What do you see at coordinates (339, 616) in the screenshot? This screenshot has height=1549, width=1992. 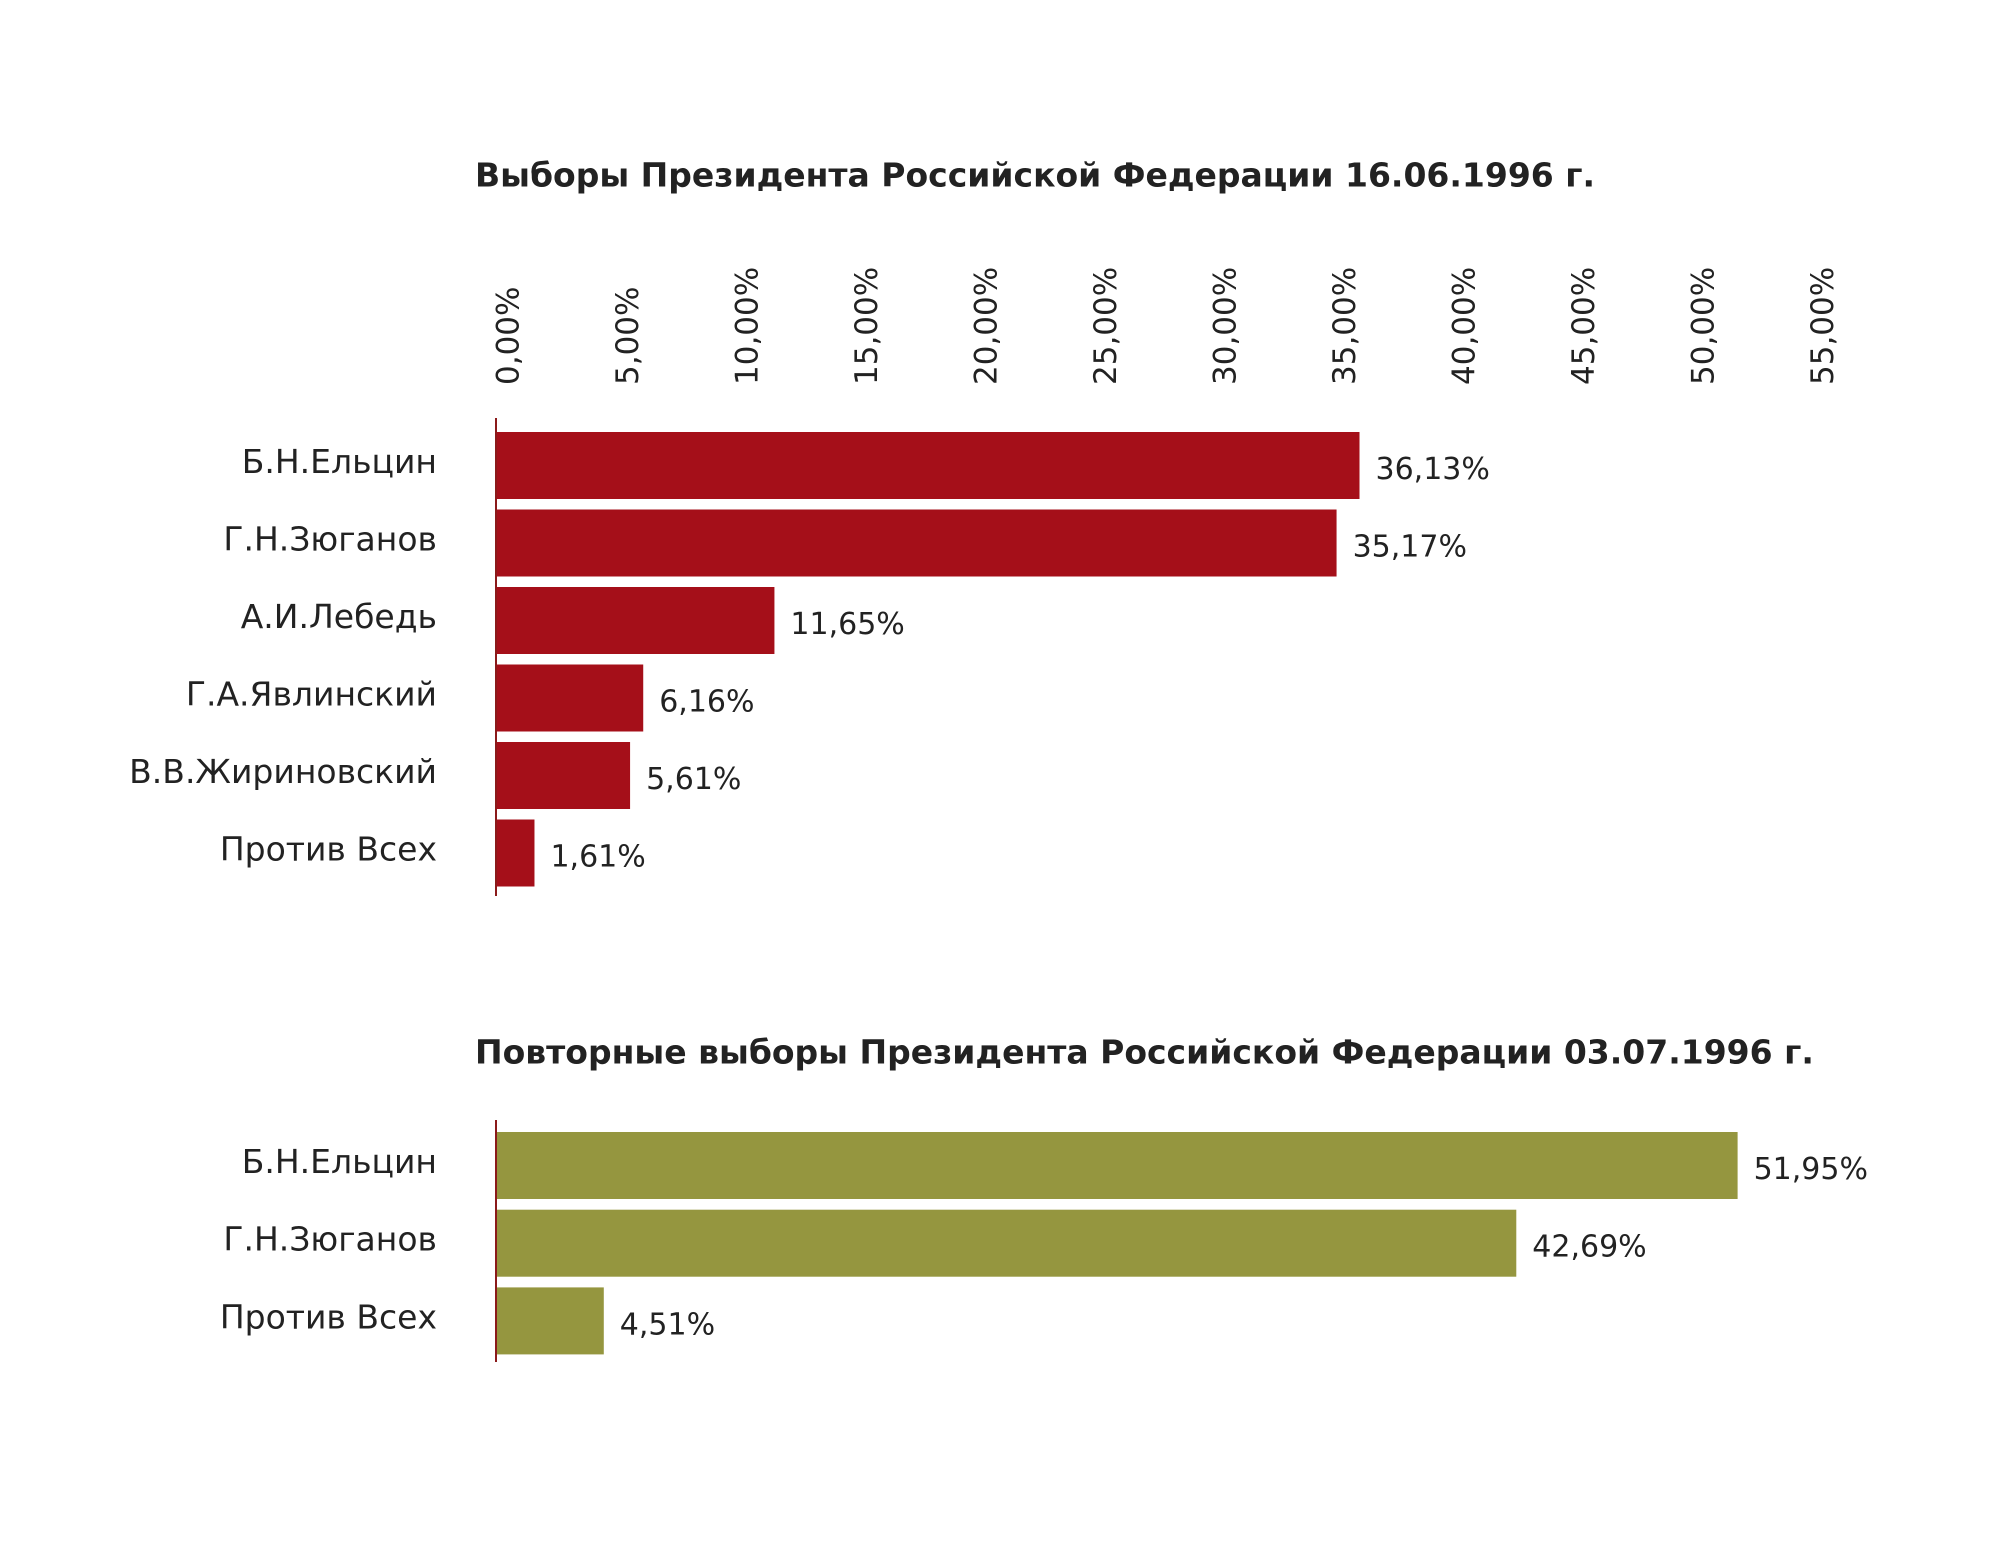 I see `category-label: А.И.Лебедь` at bounding box center [339, 616].